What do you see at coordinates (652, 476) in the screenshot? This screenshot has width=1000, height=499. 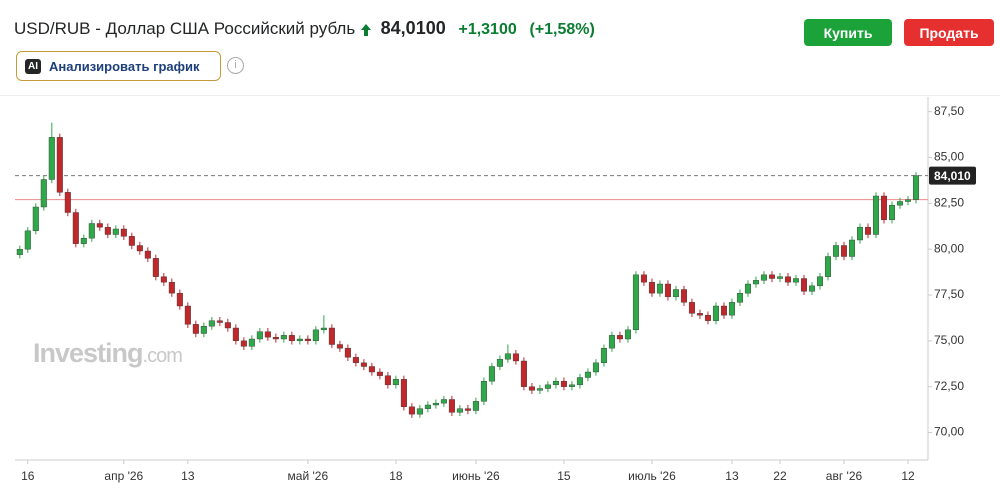 I see `x-tick-label: июль '26` at bounding box center [652, 476].